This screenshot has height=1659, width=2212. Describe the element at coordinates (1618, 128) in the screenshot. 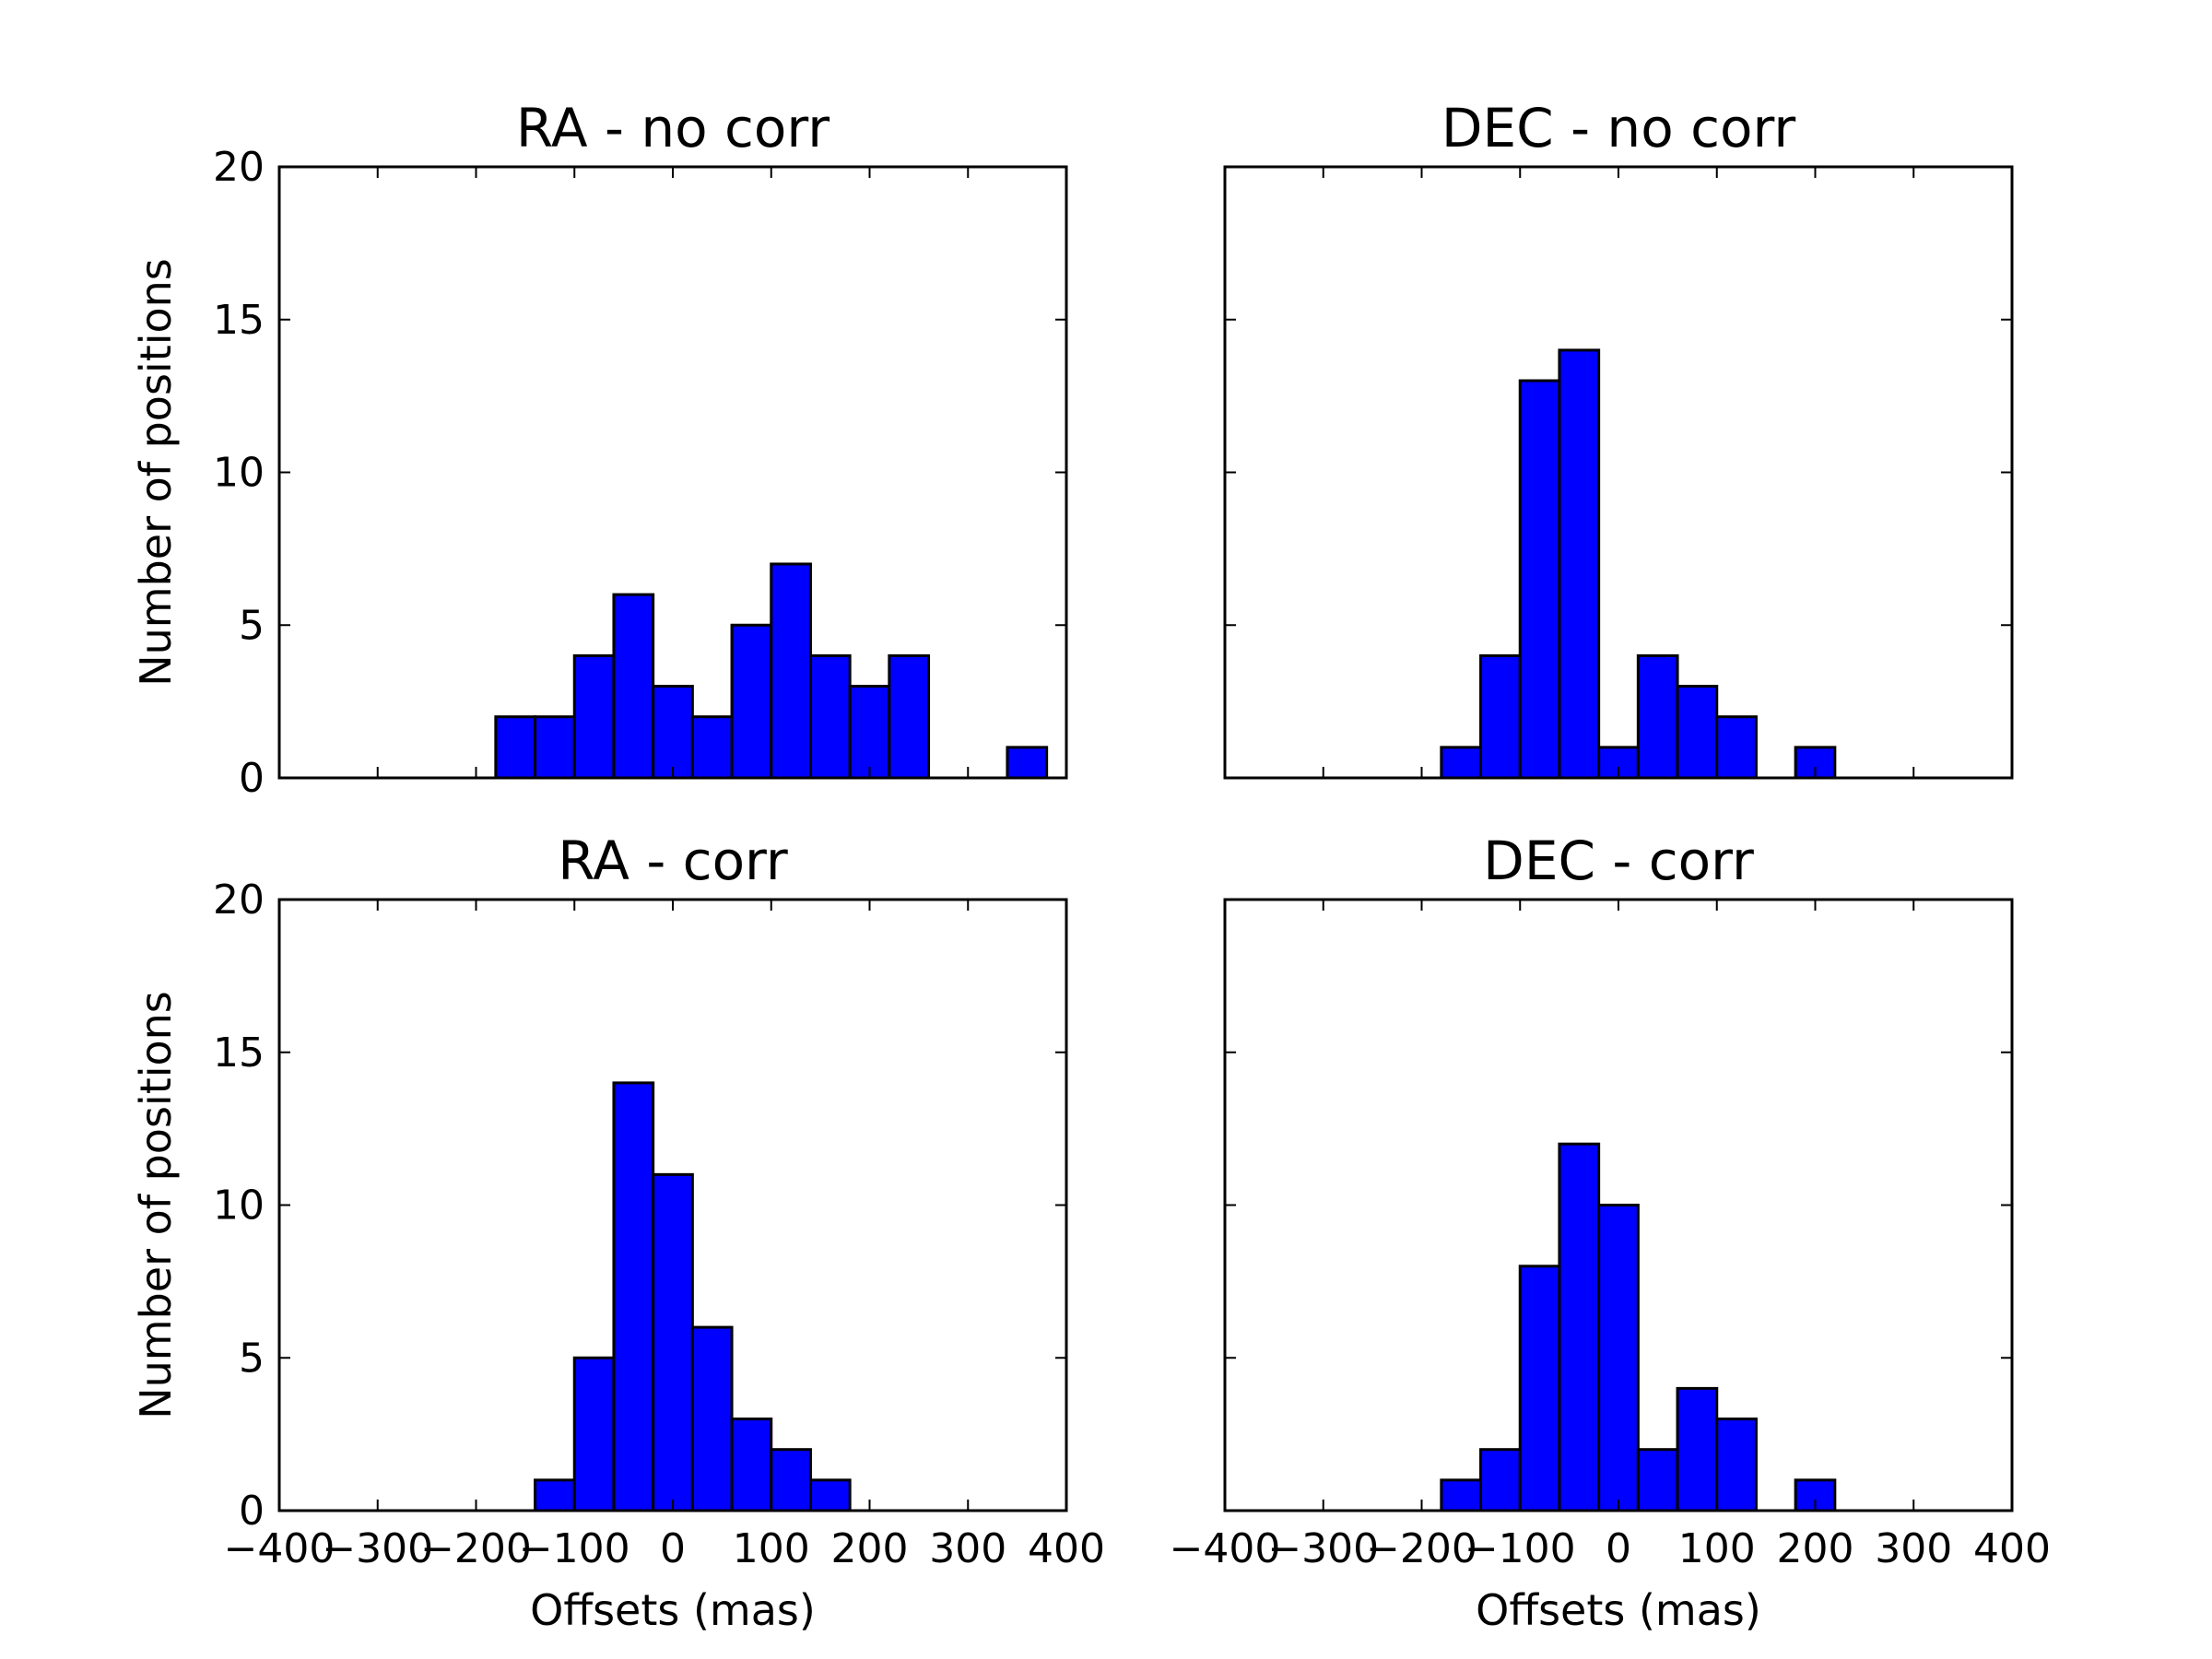

I see `panel-title: DEC - no corr` at that location.